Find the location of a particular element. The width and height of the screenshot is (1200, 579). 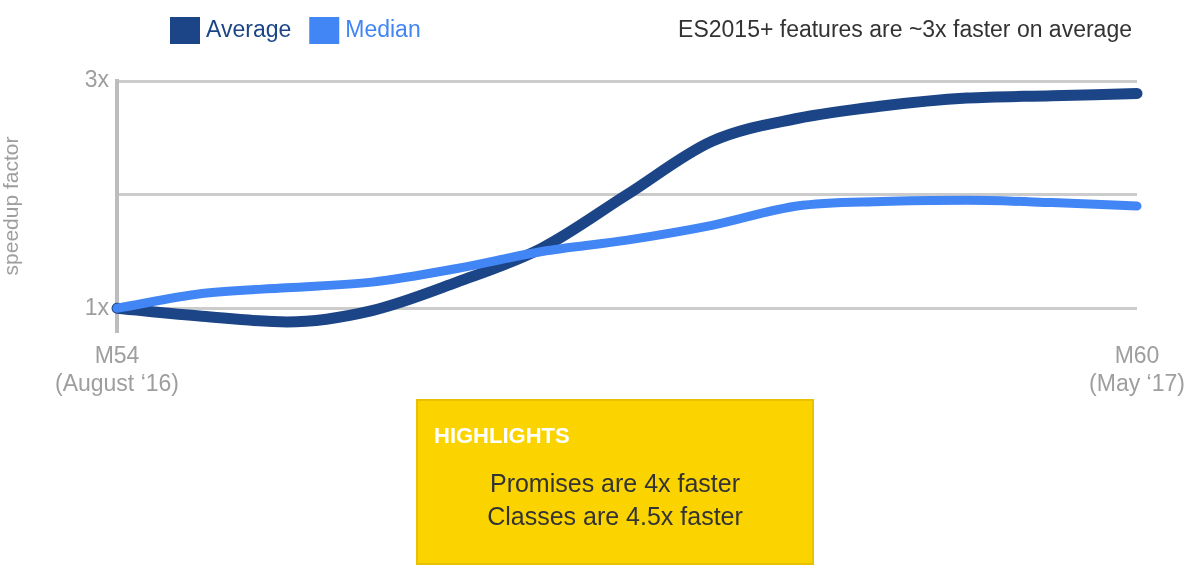

legend-label: Median is located at coordinates (383, 29).